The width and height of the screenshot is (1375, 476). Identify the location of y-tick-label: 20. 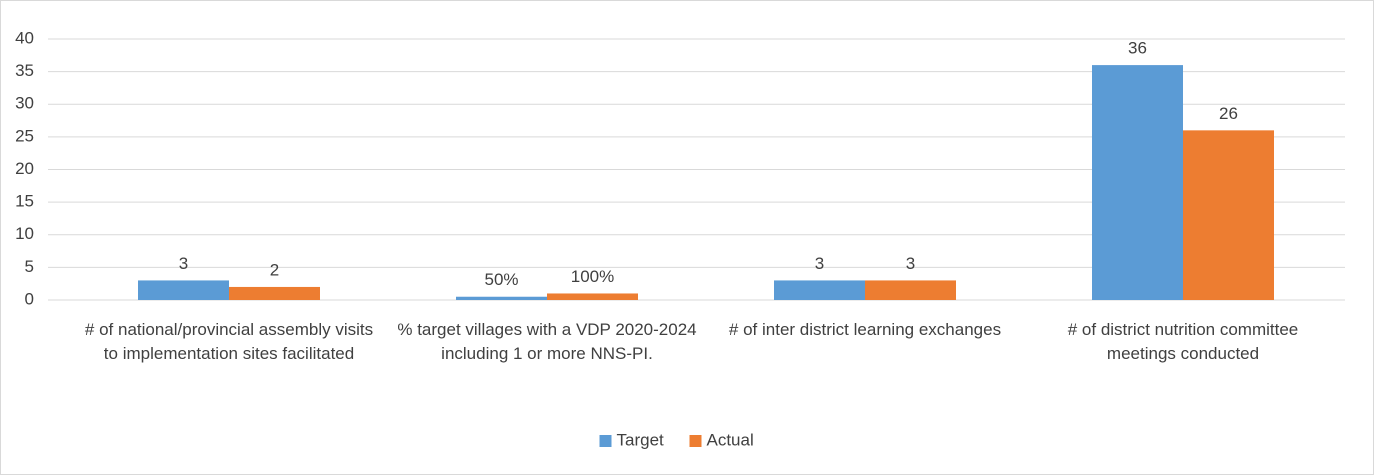
(24, 168).